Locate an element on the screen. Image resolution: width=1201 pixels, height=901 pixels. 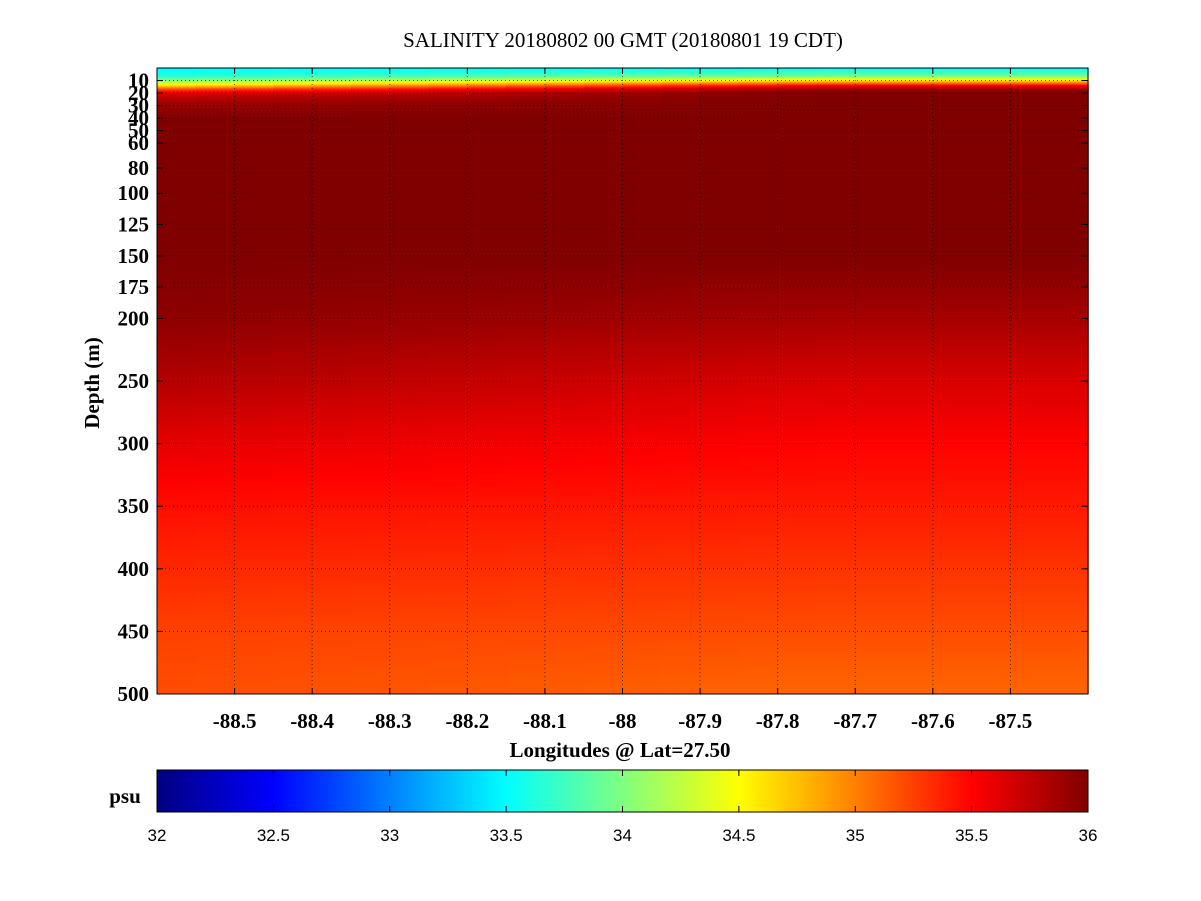
x-tick-label: -87.9 is located at coordinates (700, 721).